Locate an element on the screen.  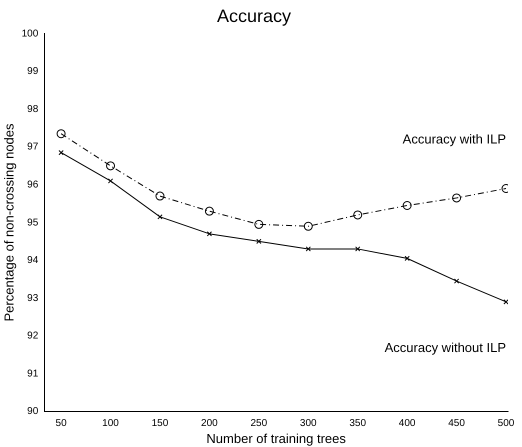
y-axis-title: Percentage of non-crossing nodes is located at coordinates (8, 222).